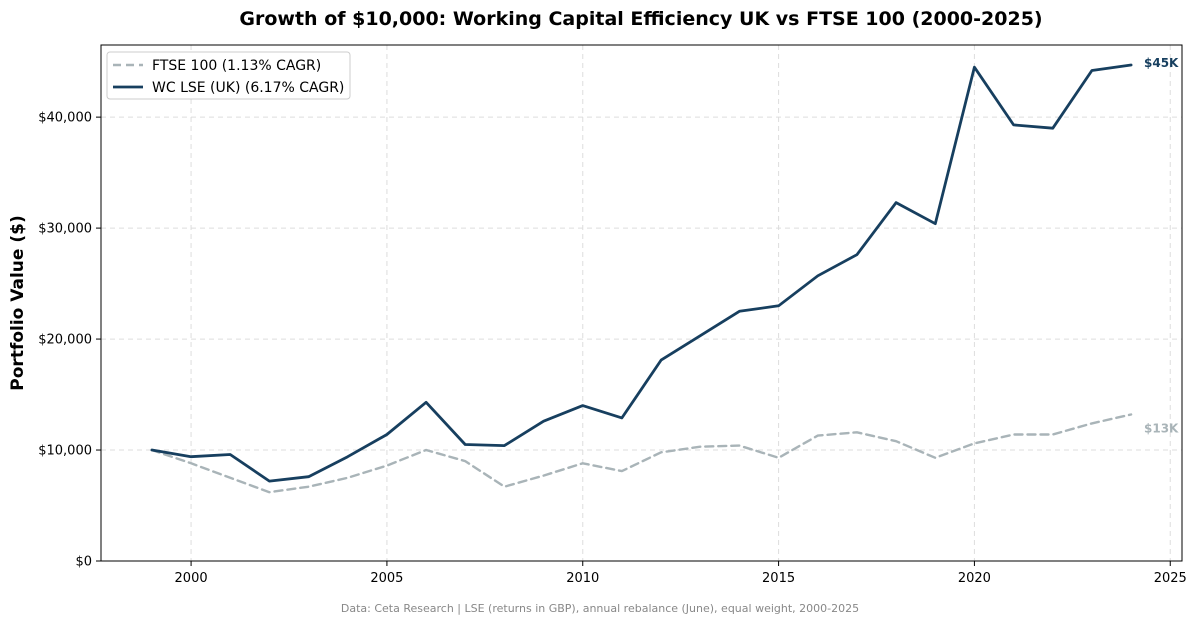 Image resolution: width=1200 pixels, height=625 pixels. Describe the element at coordinates (1170, 578) in the screenshot. I see `x-tick-label: 2025` at that location.